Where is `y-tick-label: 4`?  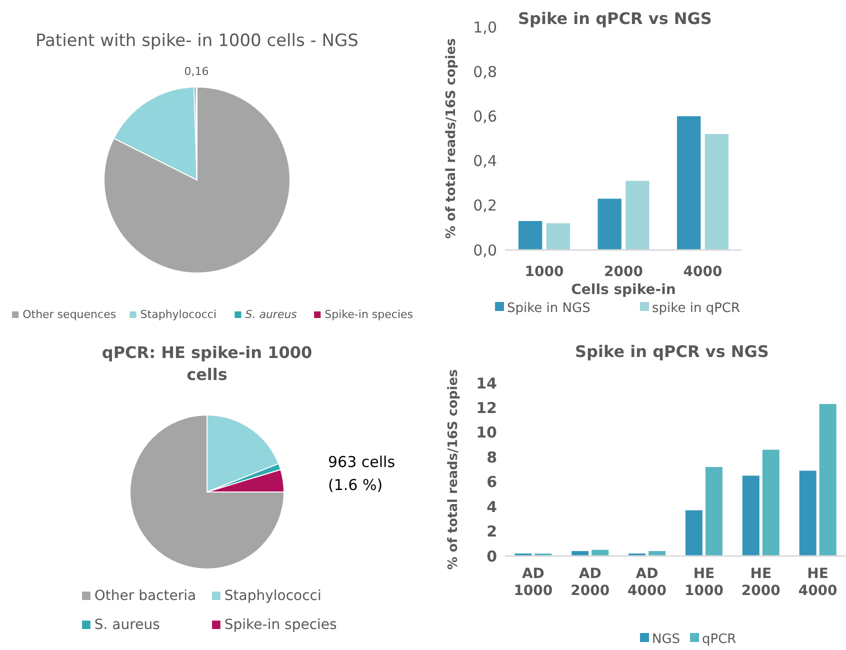 y-tick-label: 4 is located at coordinates (491, 507).